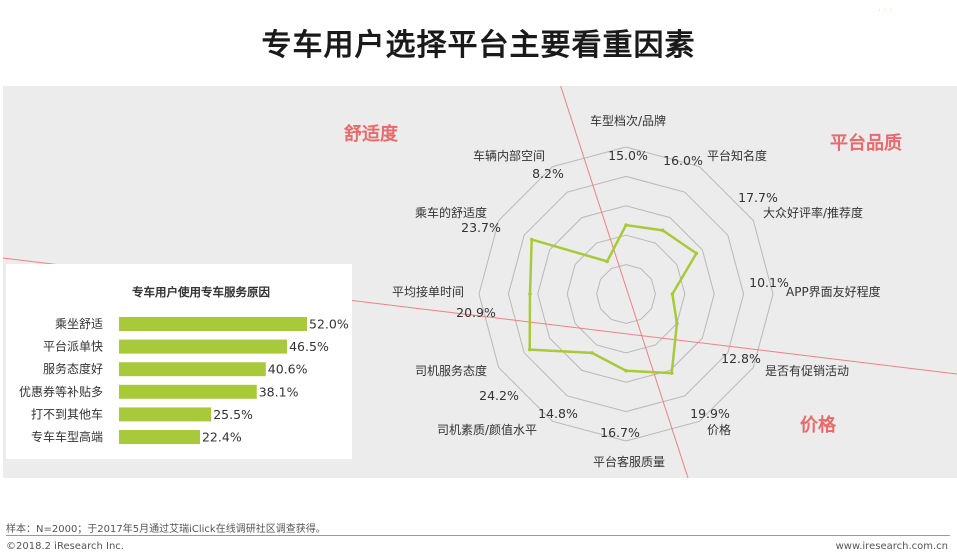  Describe the element at coordinates (371, 134) in the screenshot. I see `category-label-1: 舒适度` at that location.